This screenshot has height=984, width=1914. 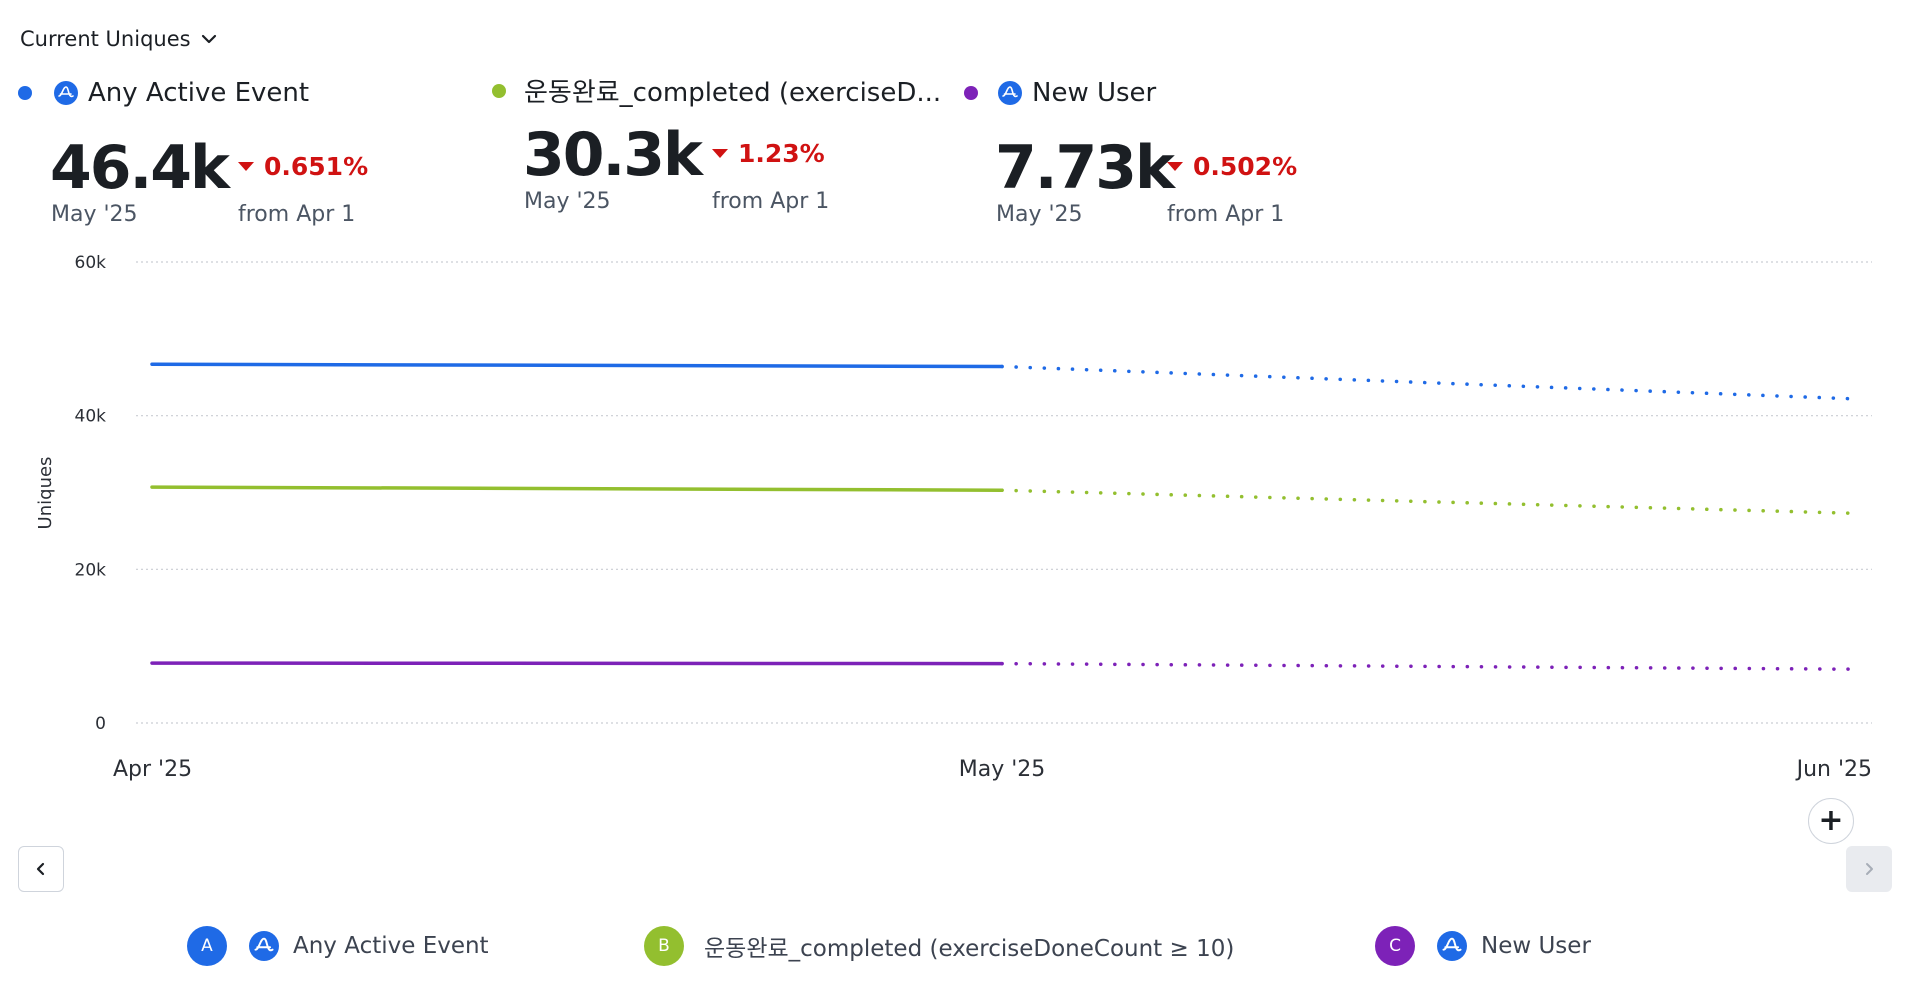 What do you see at coordinates (664, 946) in the screenshot?
I see `legend-badge: B` at bounding box center [664, 946].